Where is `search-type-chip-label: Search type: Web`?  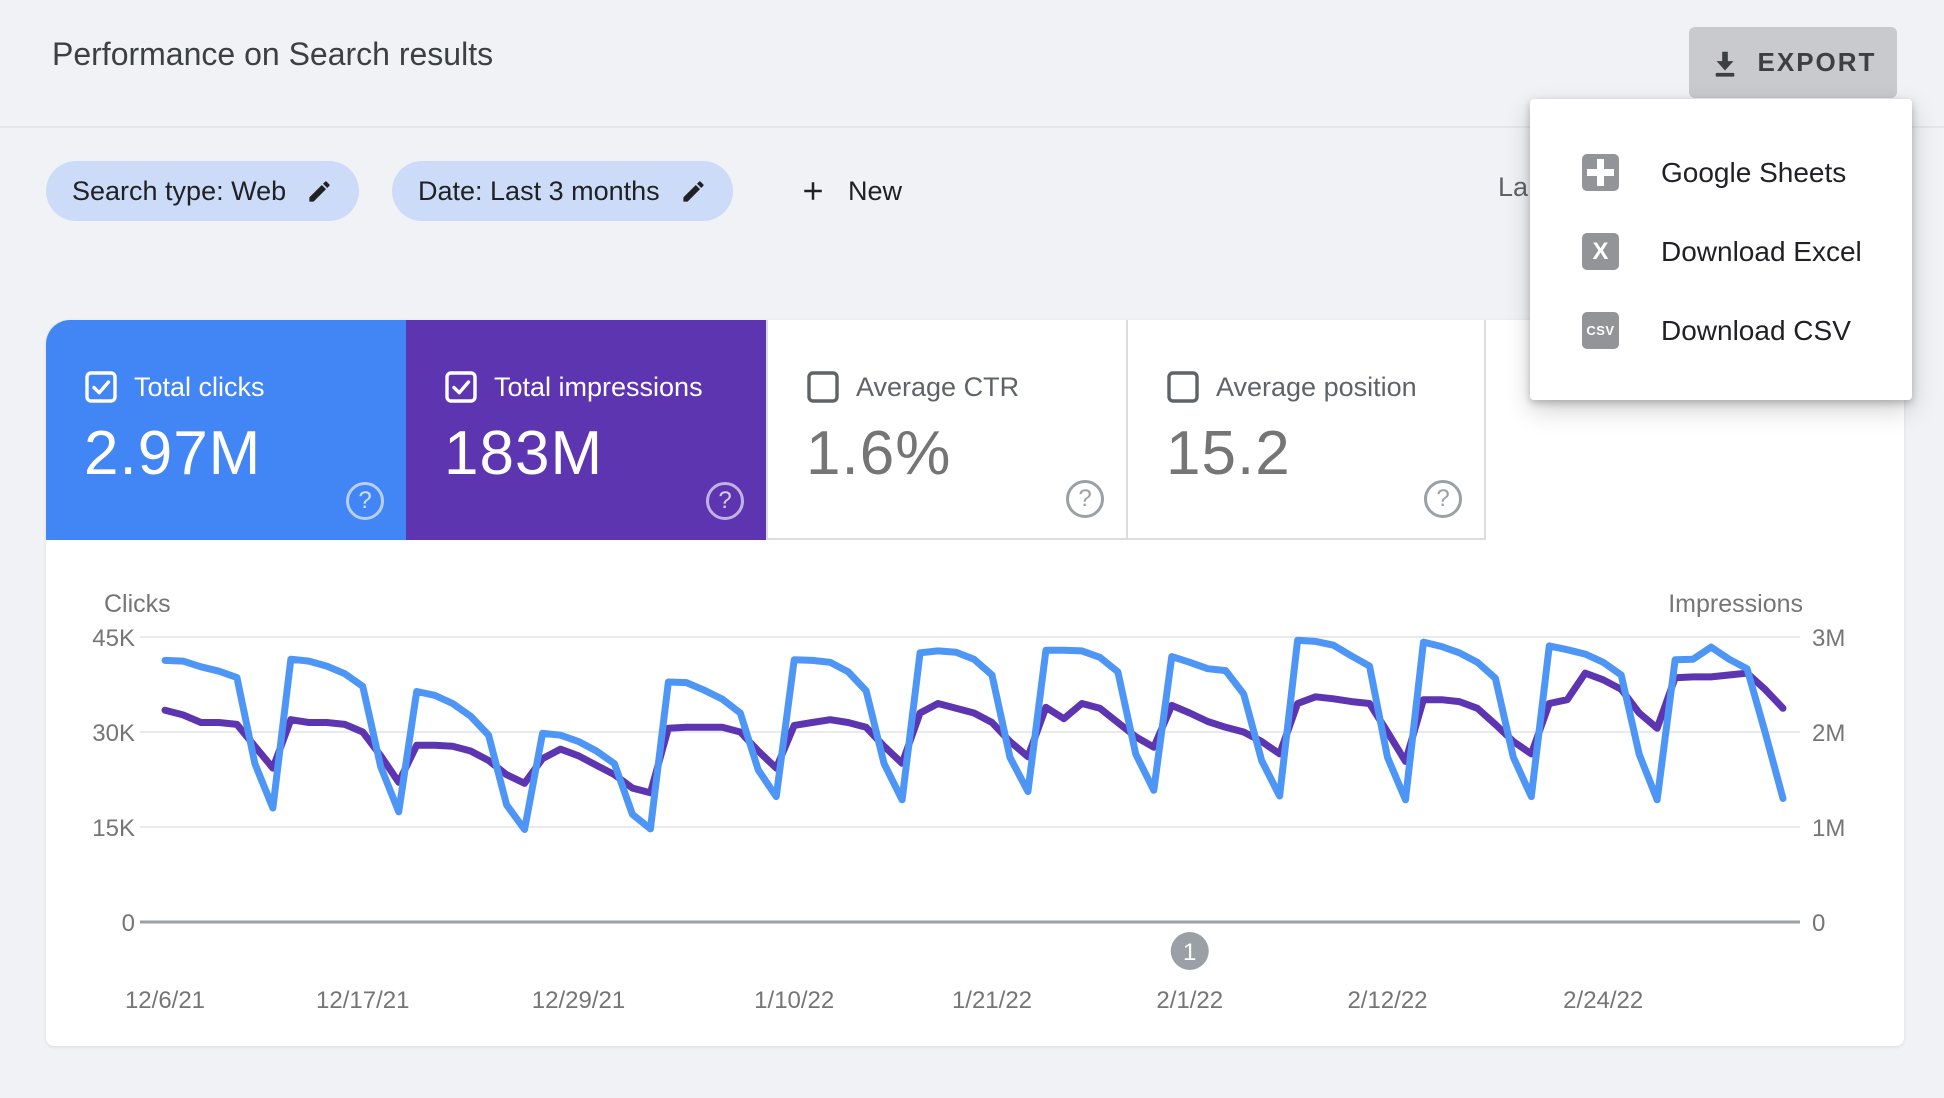 search-type-chip-label: Search type: Web is located at coordinates (179, 190).